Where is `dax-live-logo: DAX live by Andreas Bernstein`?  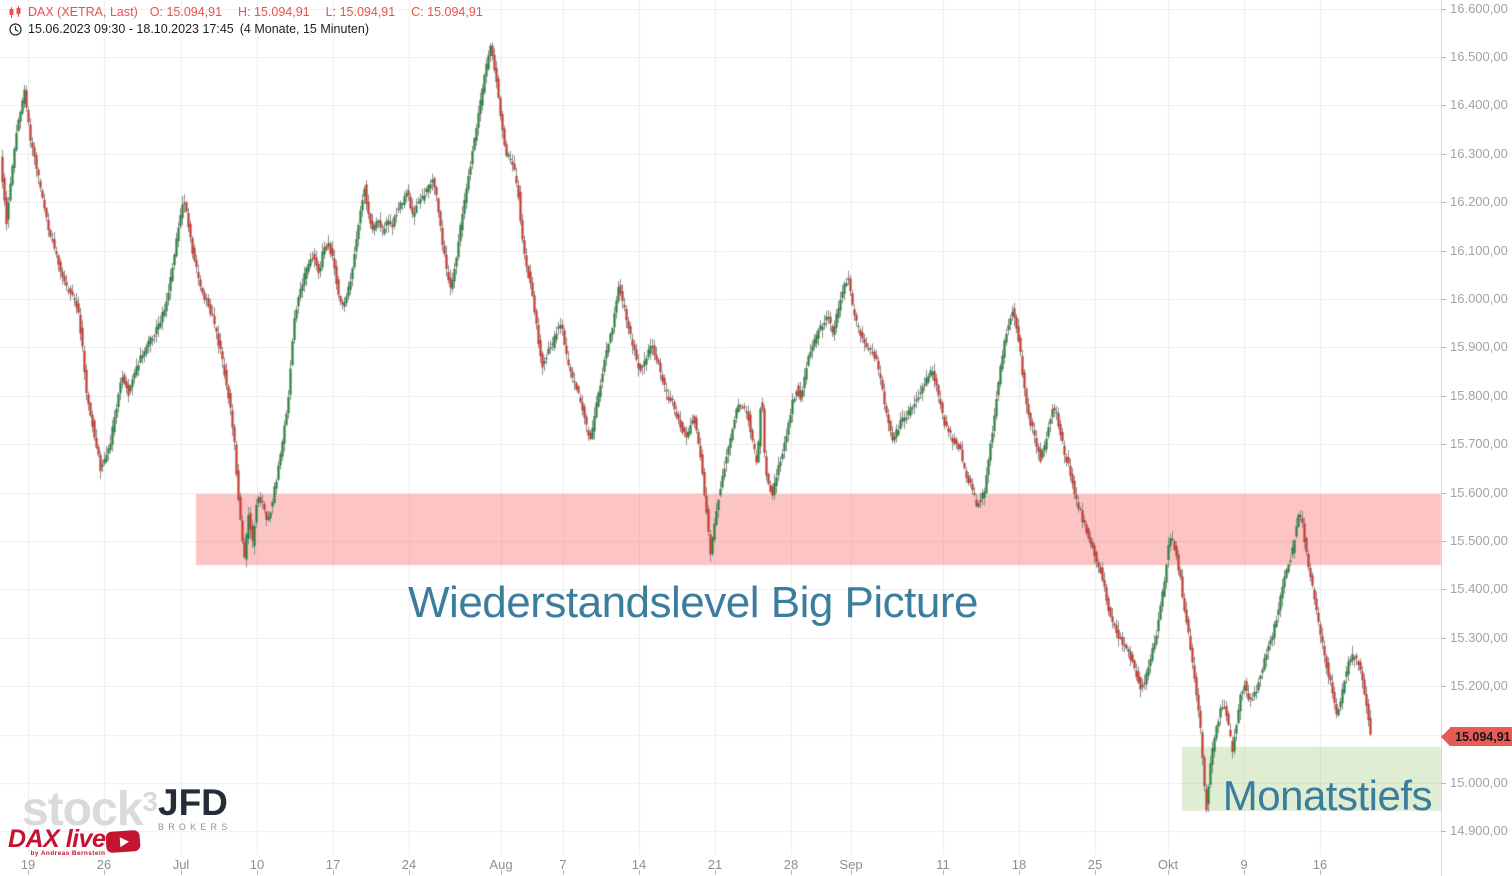
dax-live-logo: DAX live by Andreas Bernstein is located at coordinates (57, 841).